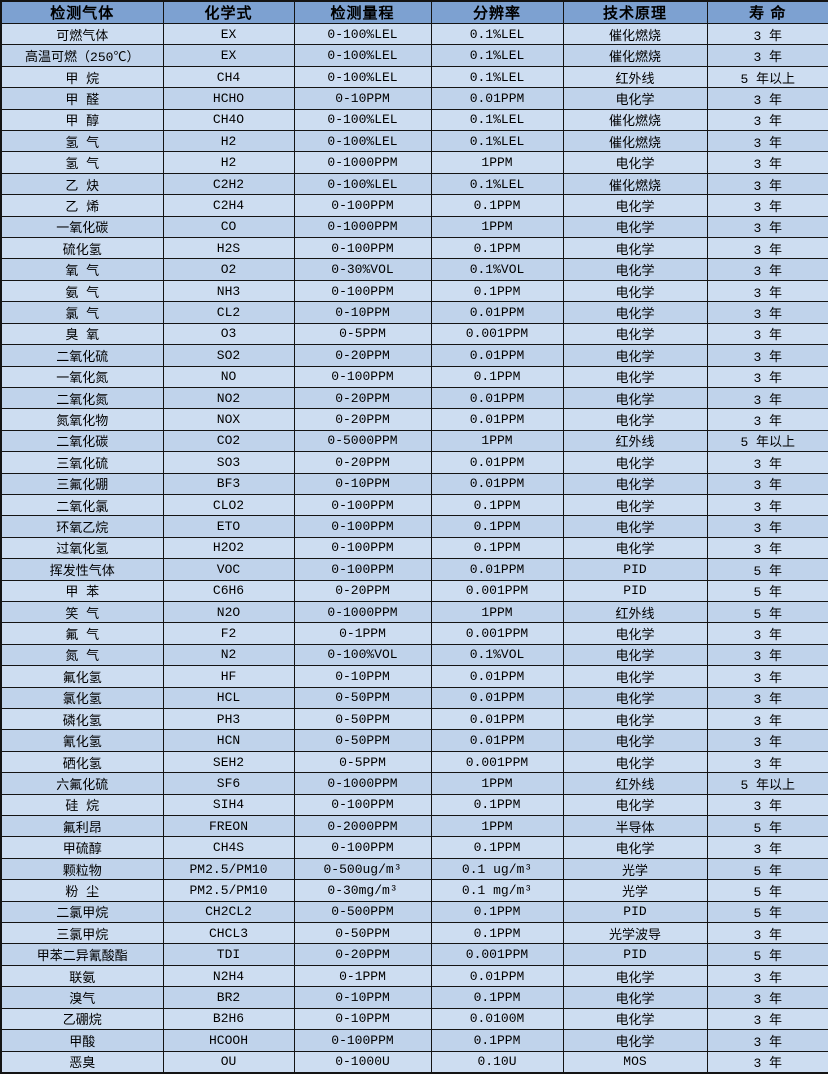 The width and height of the screenshot is (828, 1074). Describe the element at coordinates (82, 462) in the screenshot. I see `cell-gas: 三氧化硫` at that location.